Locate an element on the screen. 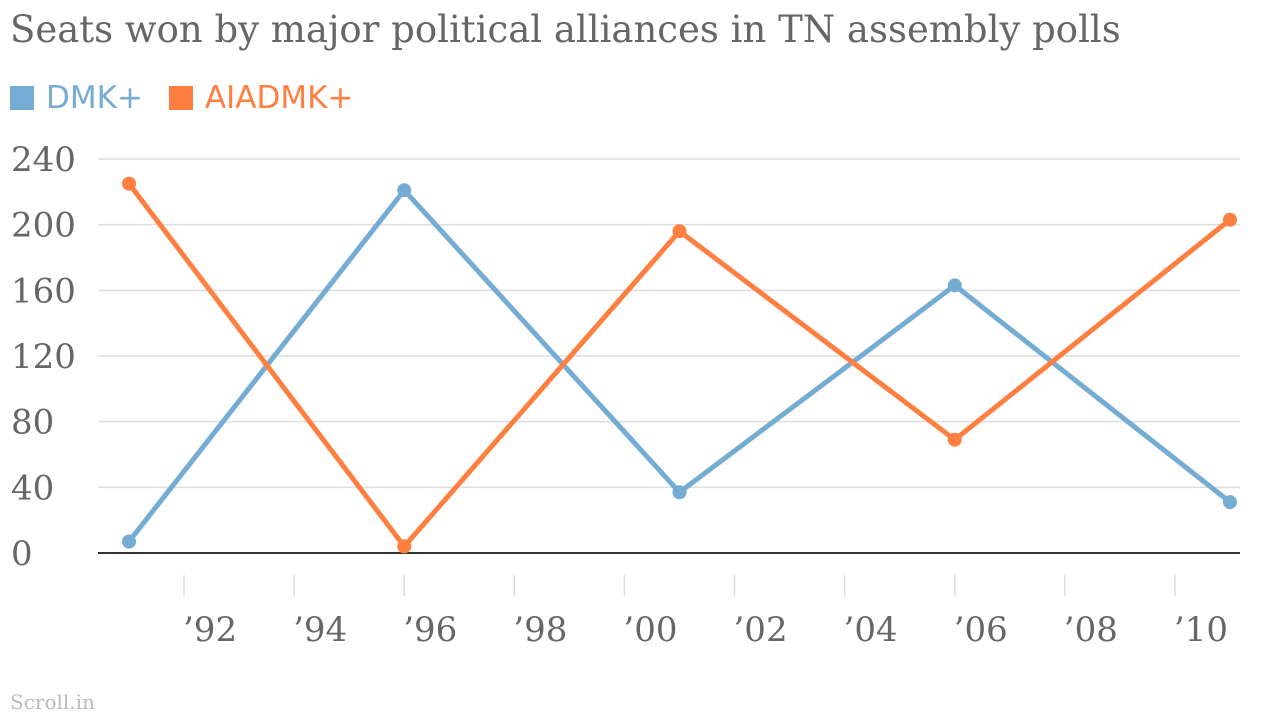 The height and width of the screenshot is (720, 1280). x-tick-label: ’98 is located at coordinates (540, 630).